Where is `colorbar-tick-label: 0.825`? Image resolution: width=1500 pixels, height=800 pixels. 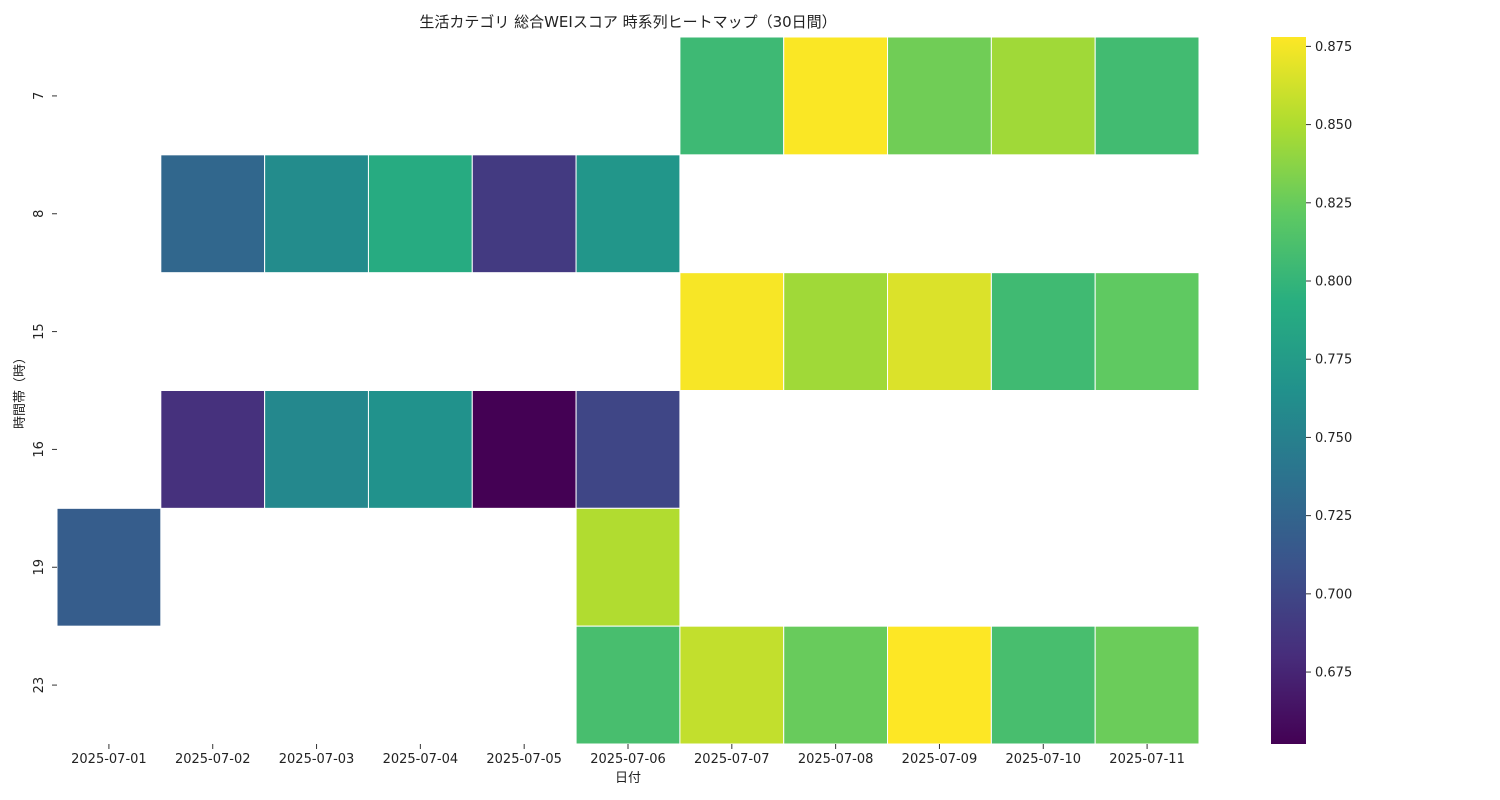
colorbar-tick-label: 0.825 is located at coordinates (1333, 203).